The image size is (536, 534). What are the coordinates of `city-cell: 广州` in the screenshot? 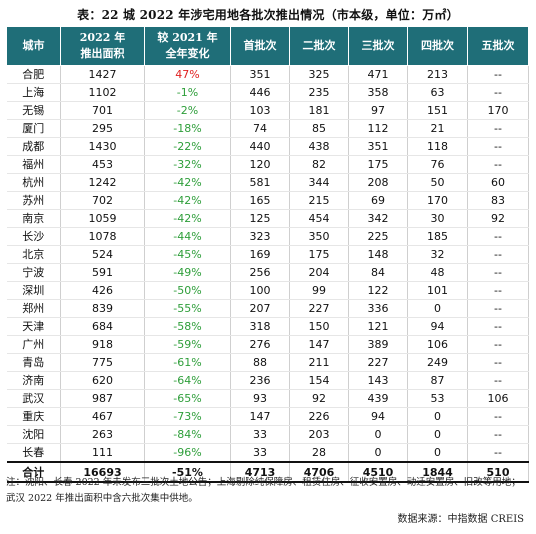 It's located at (33, 344).